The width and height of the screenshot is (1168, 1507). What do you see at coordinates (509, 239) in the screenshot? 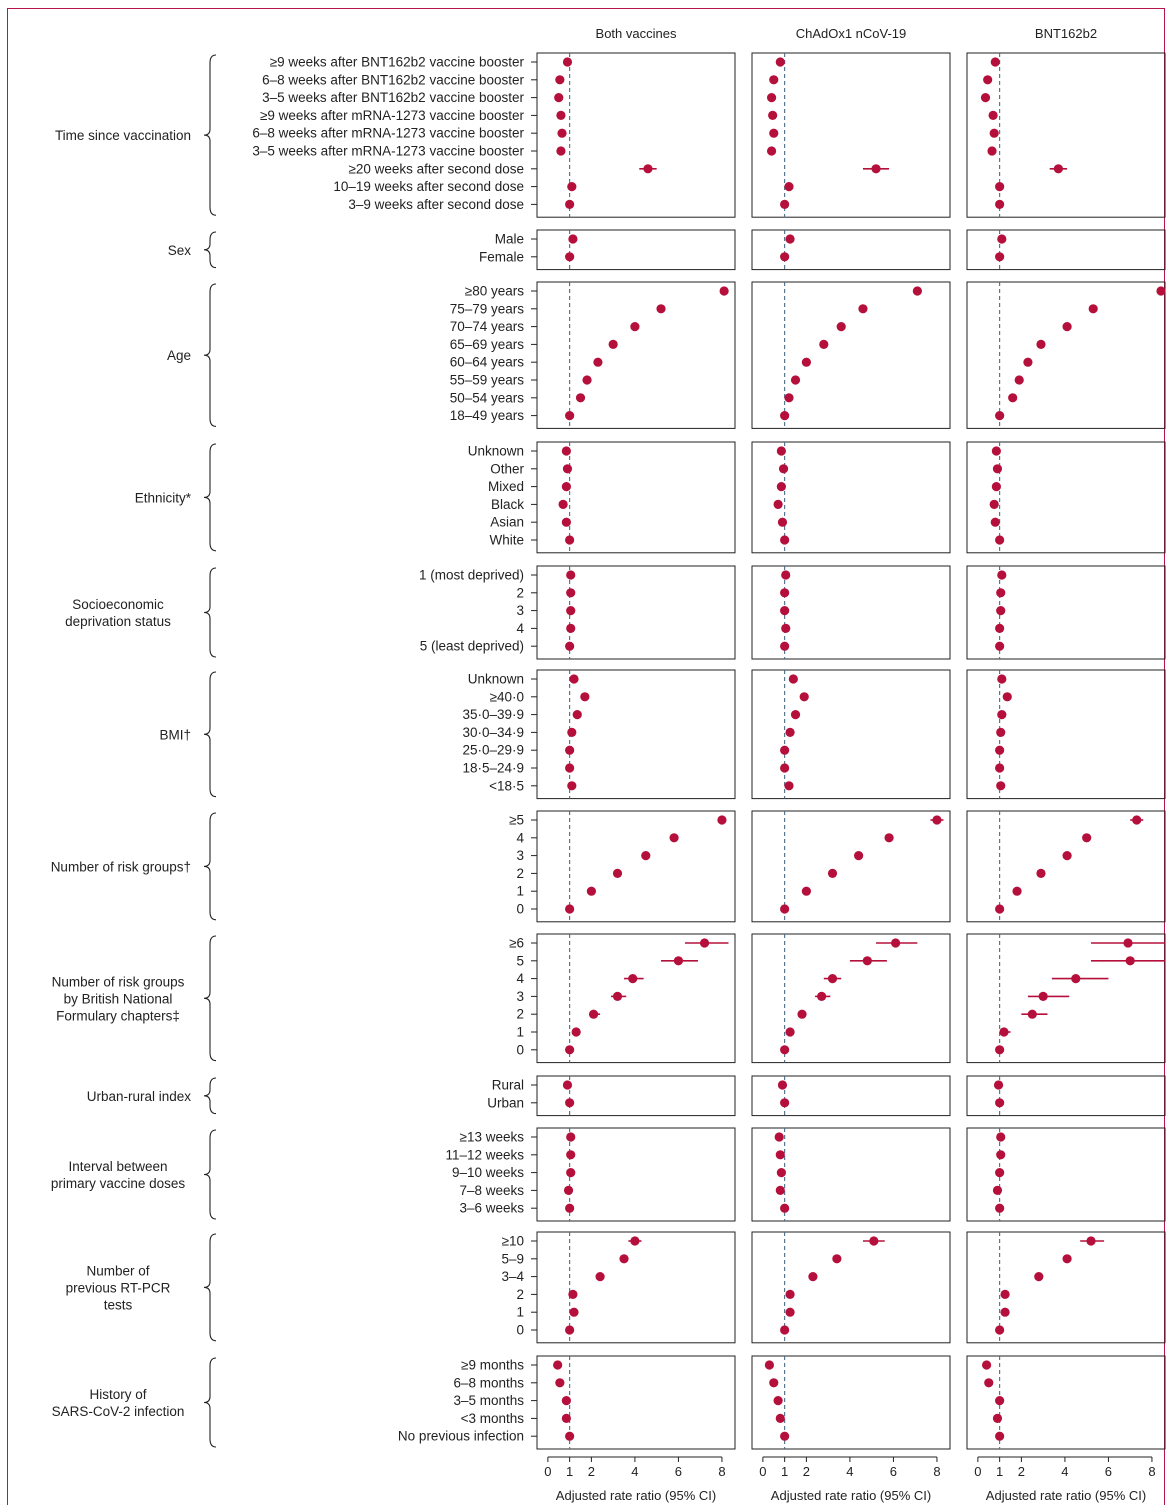
I see `row-label: Male` at bounding box center [509, 239].